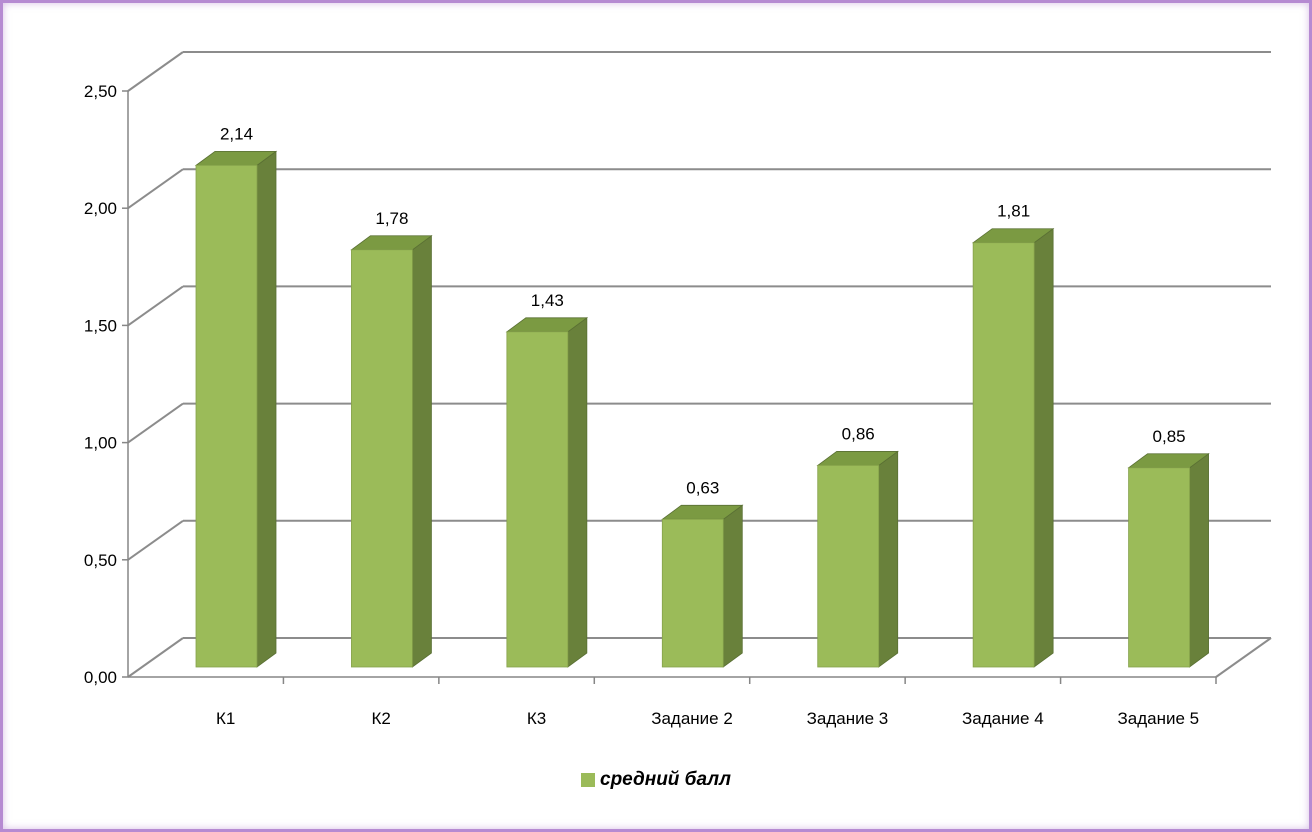 Image resolution: width=1312 pixels, height=832 pixels. Describe the element at coordinates (100, 677) in the screenshot. I see `y-tick-label: 0,00` at that location.